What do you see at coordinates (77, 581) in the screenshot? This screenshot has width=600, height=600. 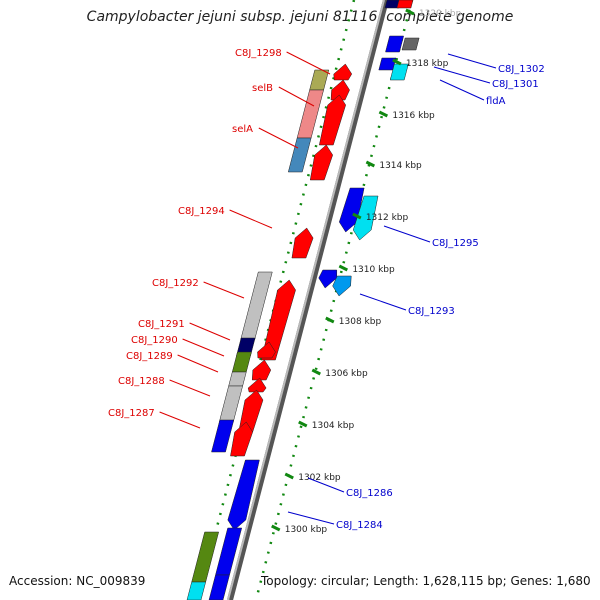 I see `accession-label: Accession: NC_009839` at bounding box center [77, 581].